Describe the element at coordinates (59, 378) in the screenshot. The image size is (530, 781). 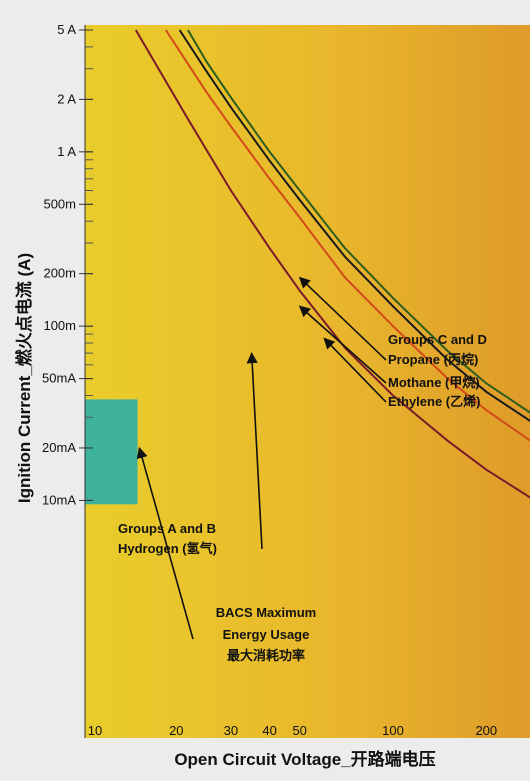
I see `y-tick-label: 50mA` at that location.